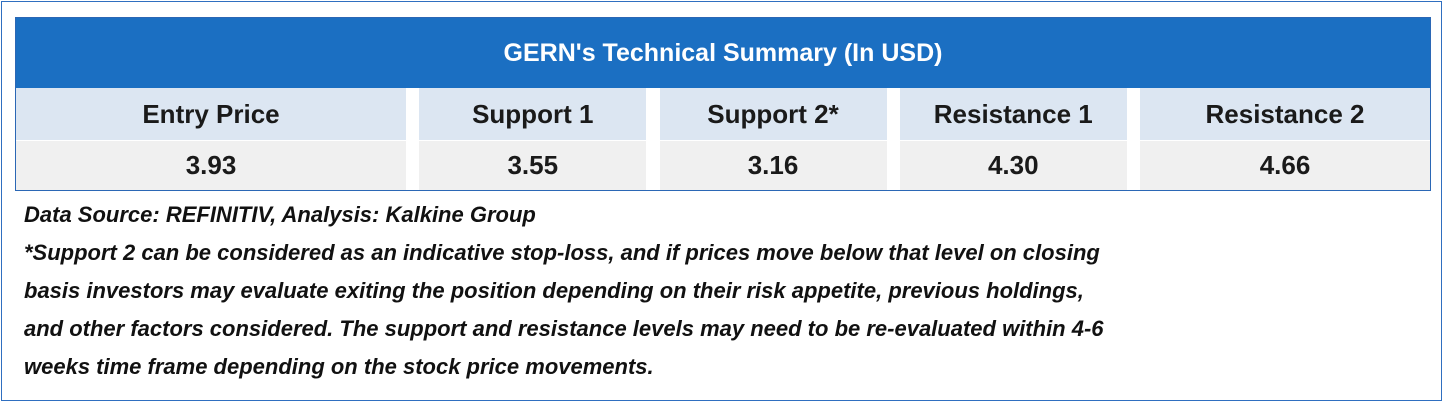 The image size is (1445, 404). I want to click on value-cell: 4.30, so click(1013, 165).